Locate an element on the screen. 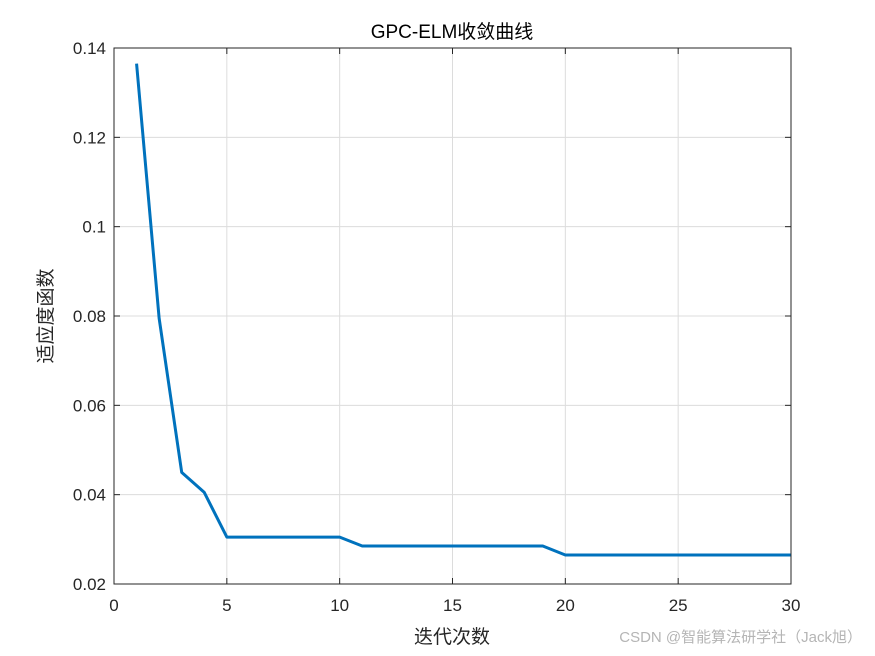 The width and height of the screenshot is (875, 656). x-tick-label: 15 is located at coordinates (452, 605).